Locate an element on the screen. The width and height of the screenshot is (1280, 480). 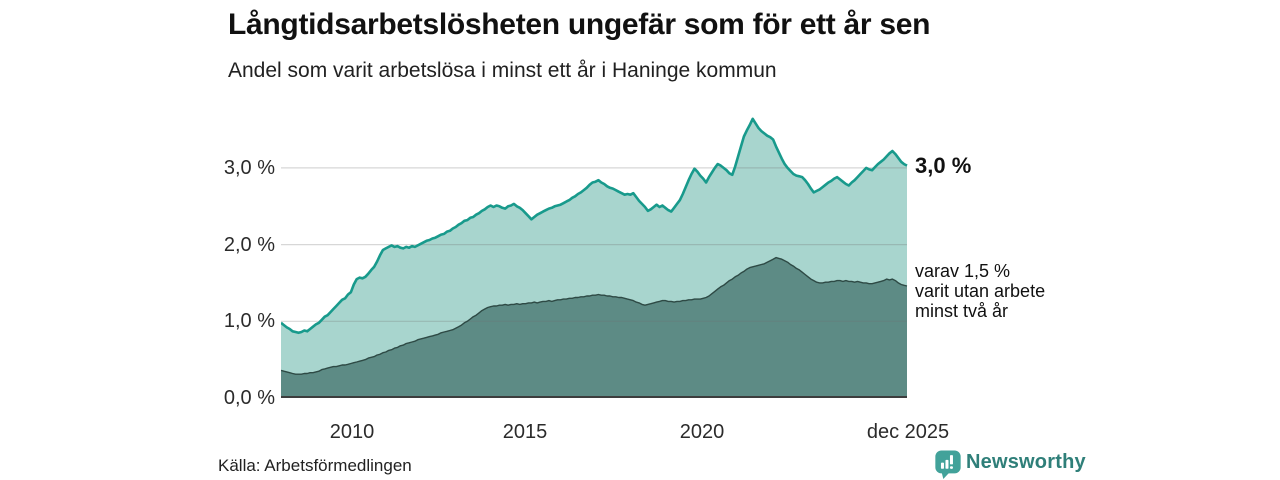
x-axis-tick-dec-2025: dec 2025 is located at coordinates (908, 432).